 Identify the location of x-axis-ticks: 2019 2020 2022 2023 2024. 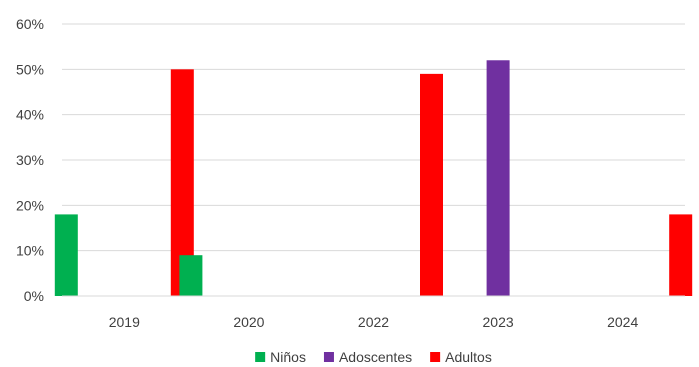
(374, 322).